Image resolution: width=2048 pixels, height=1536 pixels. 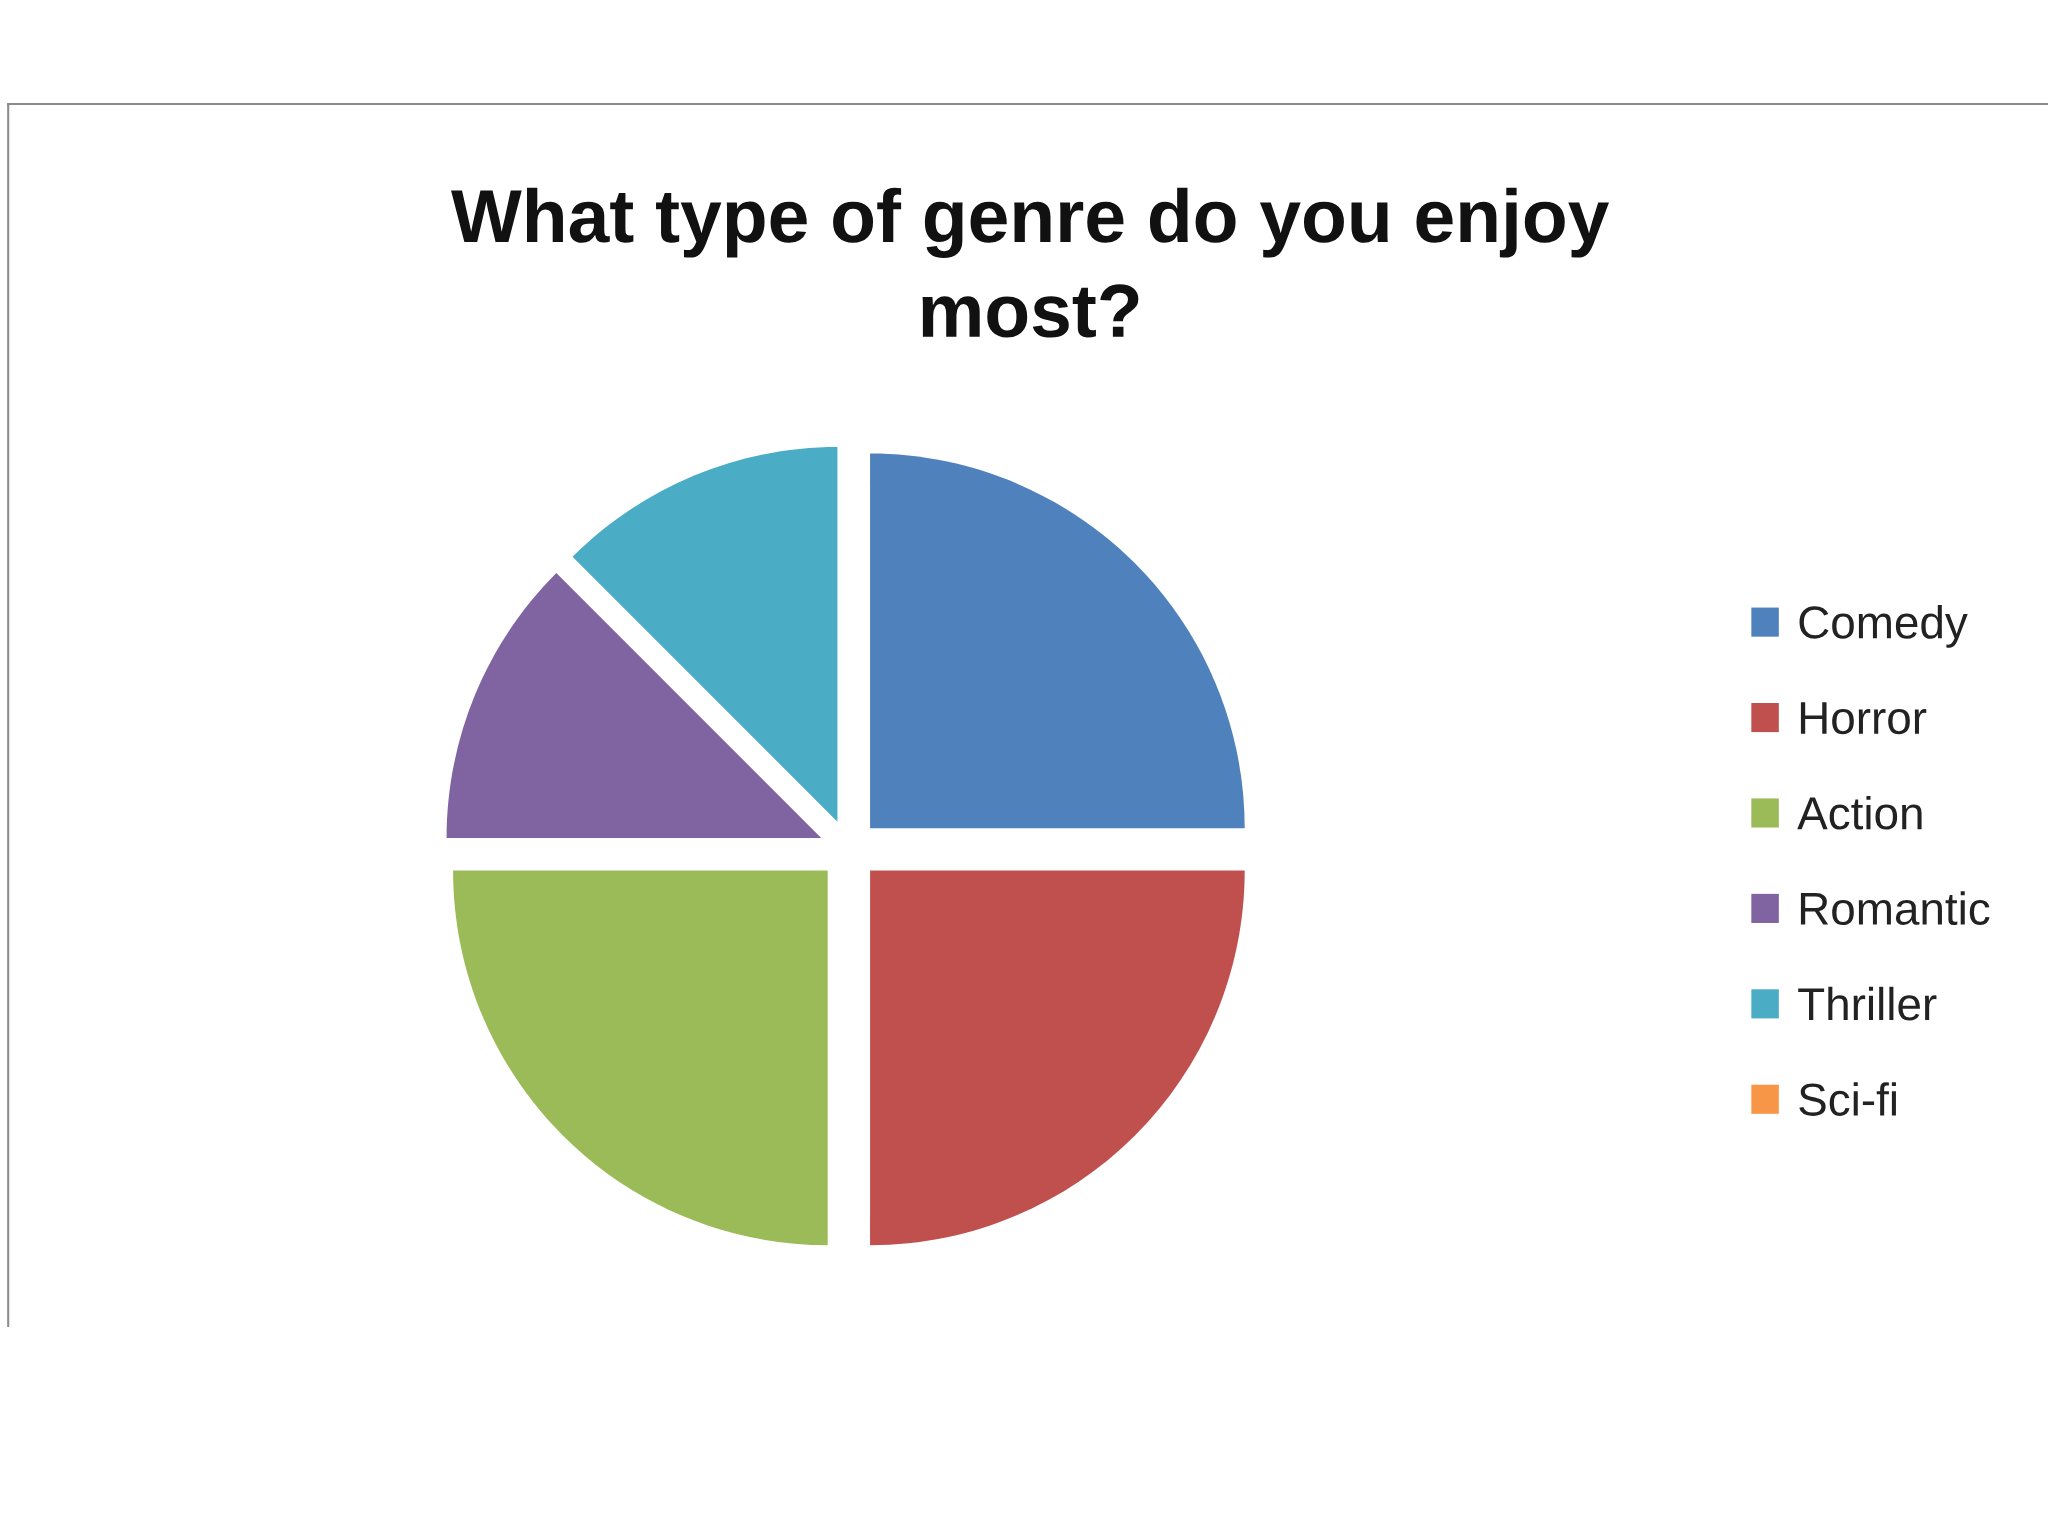 I want to click on legend-label: Horror, so click(x=1863, y=718).